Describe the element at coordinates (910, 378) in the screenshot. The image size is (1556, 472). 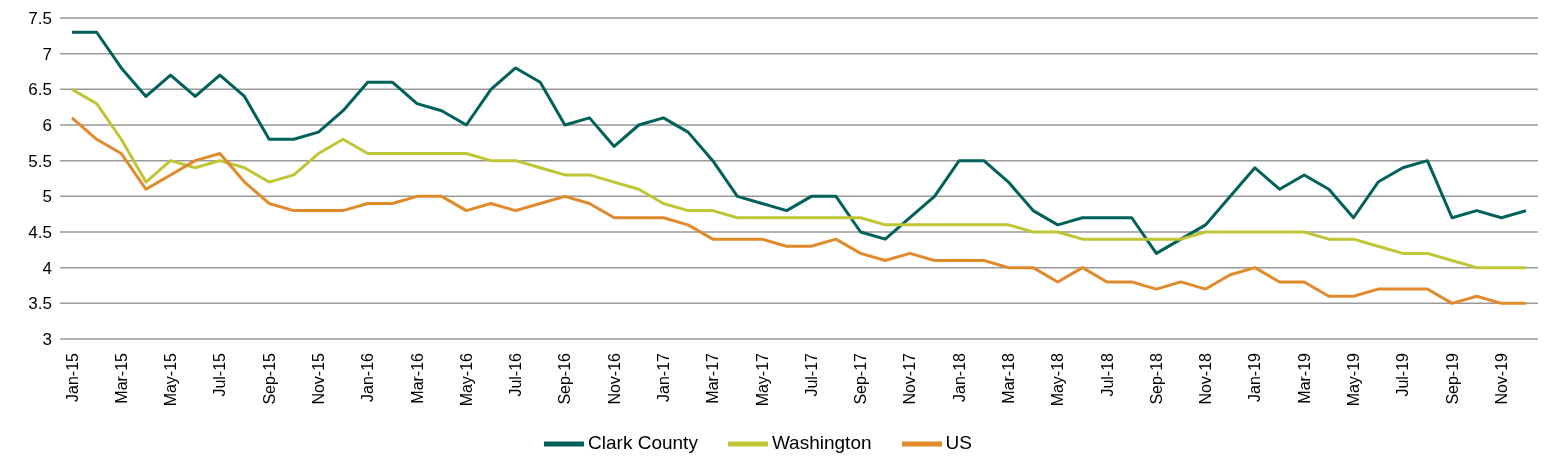
I see `x-tick-label: Nov-17` at that location.